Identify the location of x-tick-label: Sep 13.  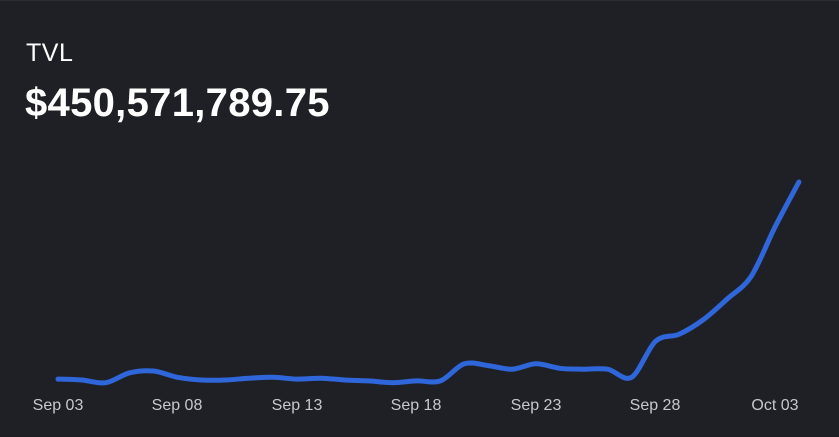
(297, 405).